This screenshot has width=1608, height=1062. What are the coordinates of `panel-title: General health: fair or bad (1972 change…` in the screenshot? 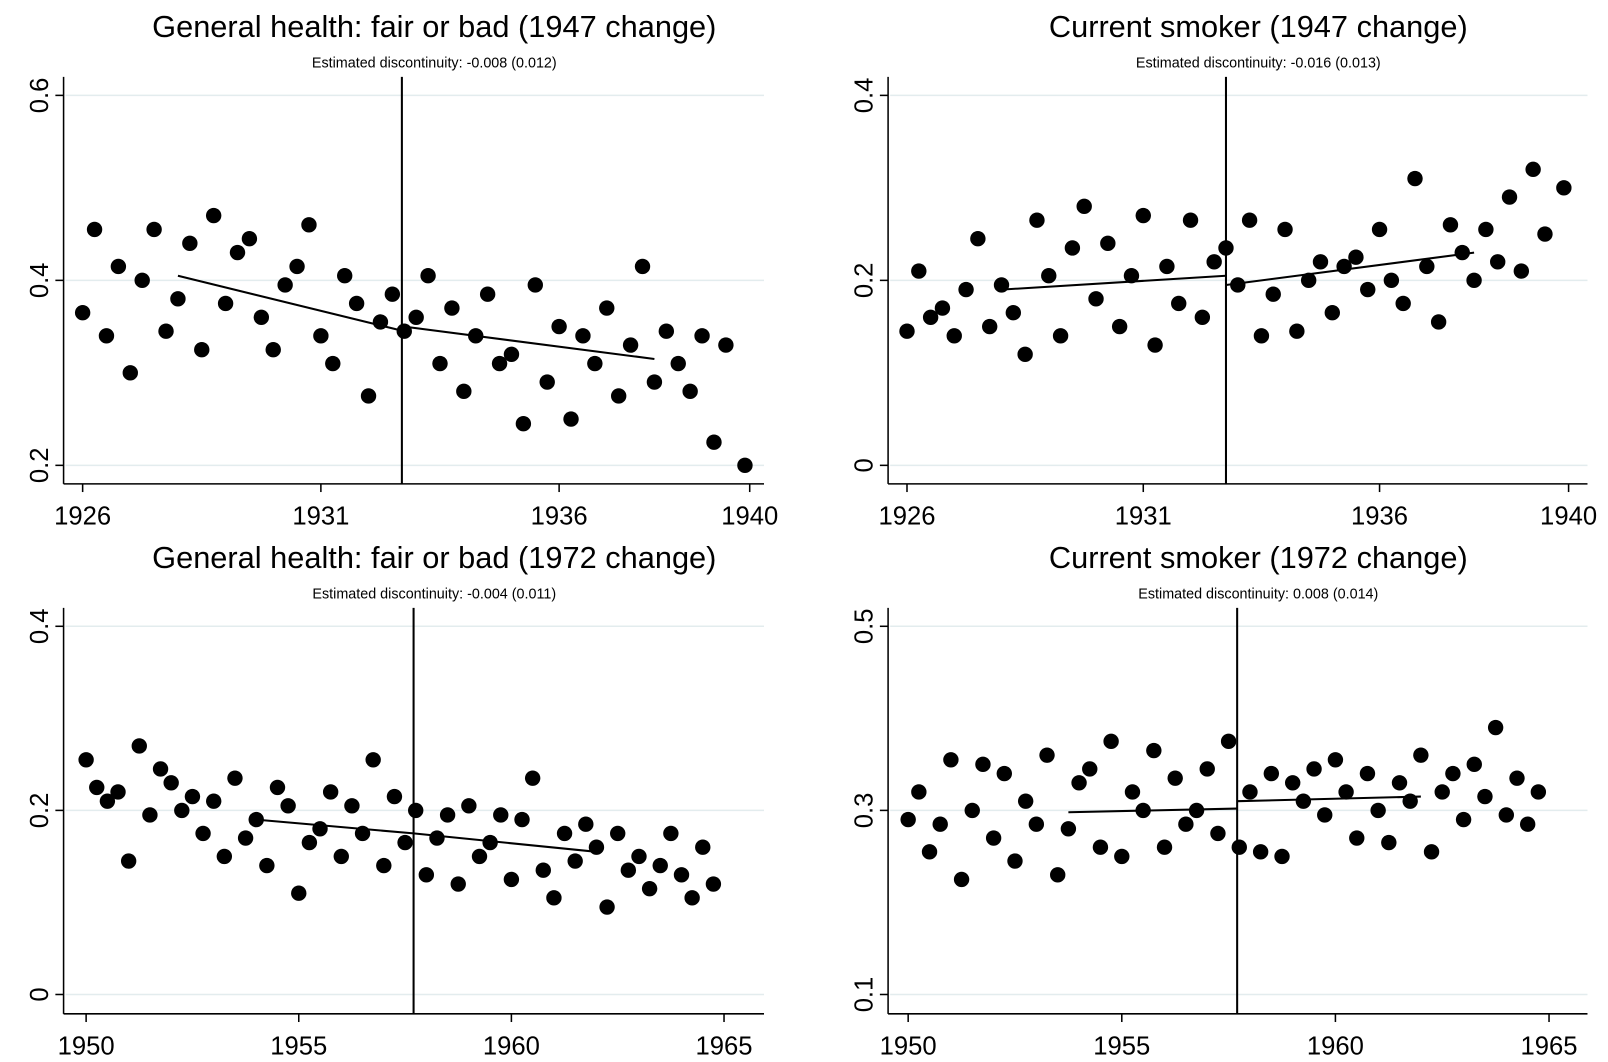 It's located at (434, 557).